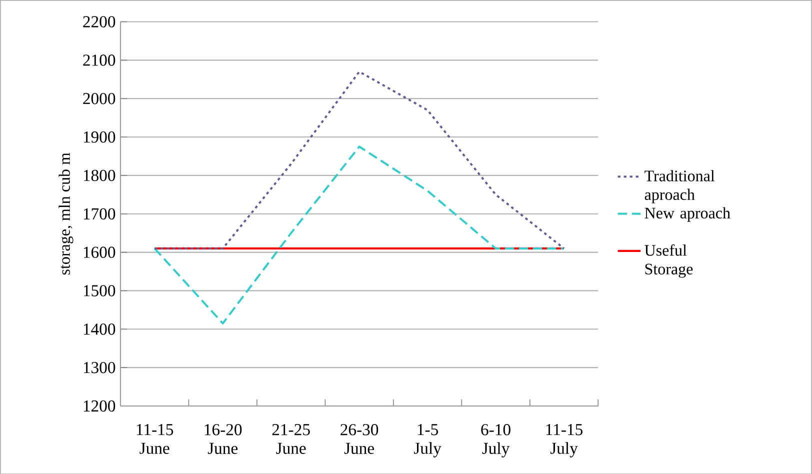 This screenshot has height=474, width=812. Describe the element at coordinates (223, 439) in the screenshot. I see `x-tick-label: 16-20 June` at that location.